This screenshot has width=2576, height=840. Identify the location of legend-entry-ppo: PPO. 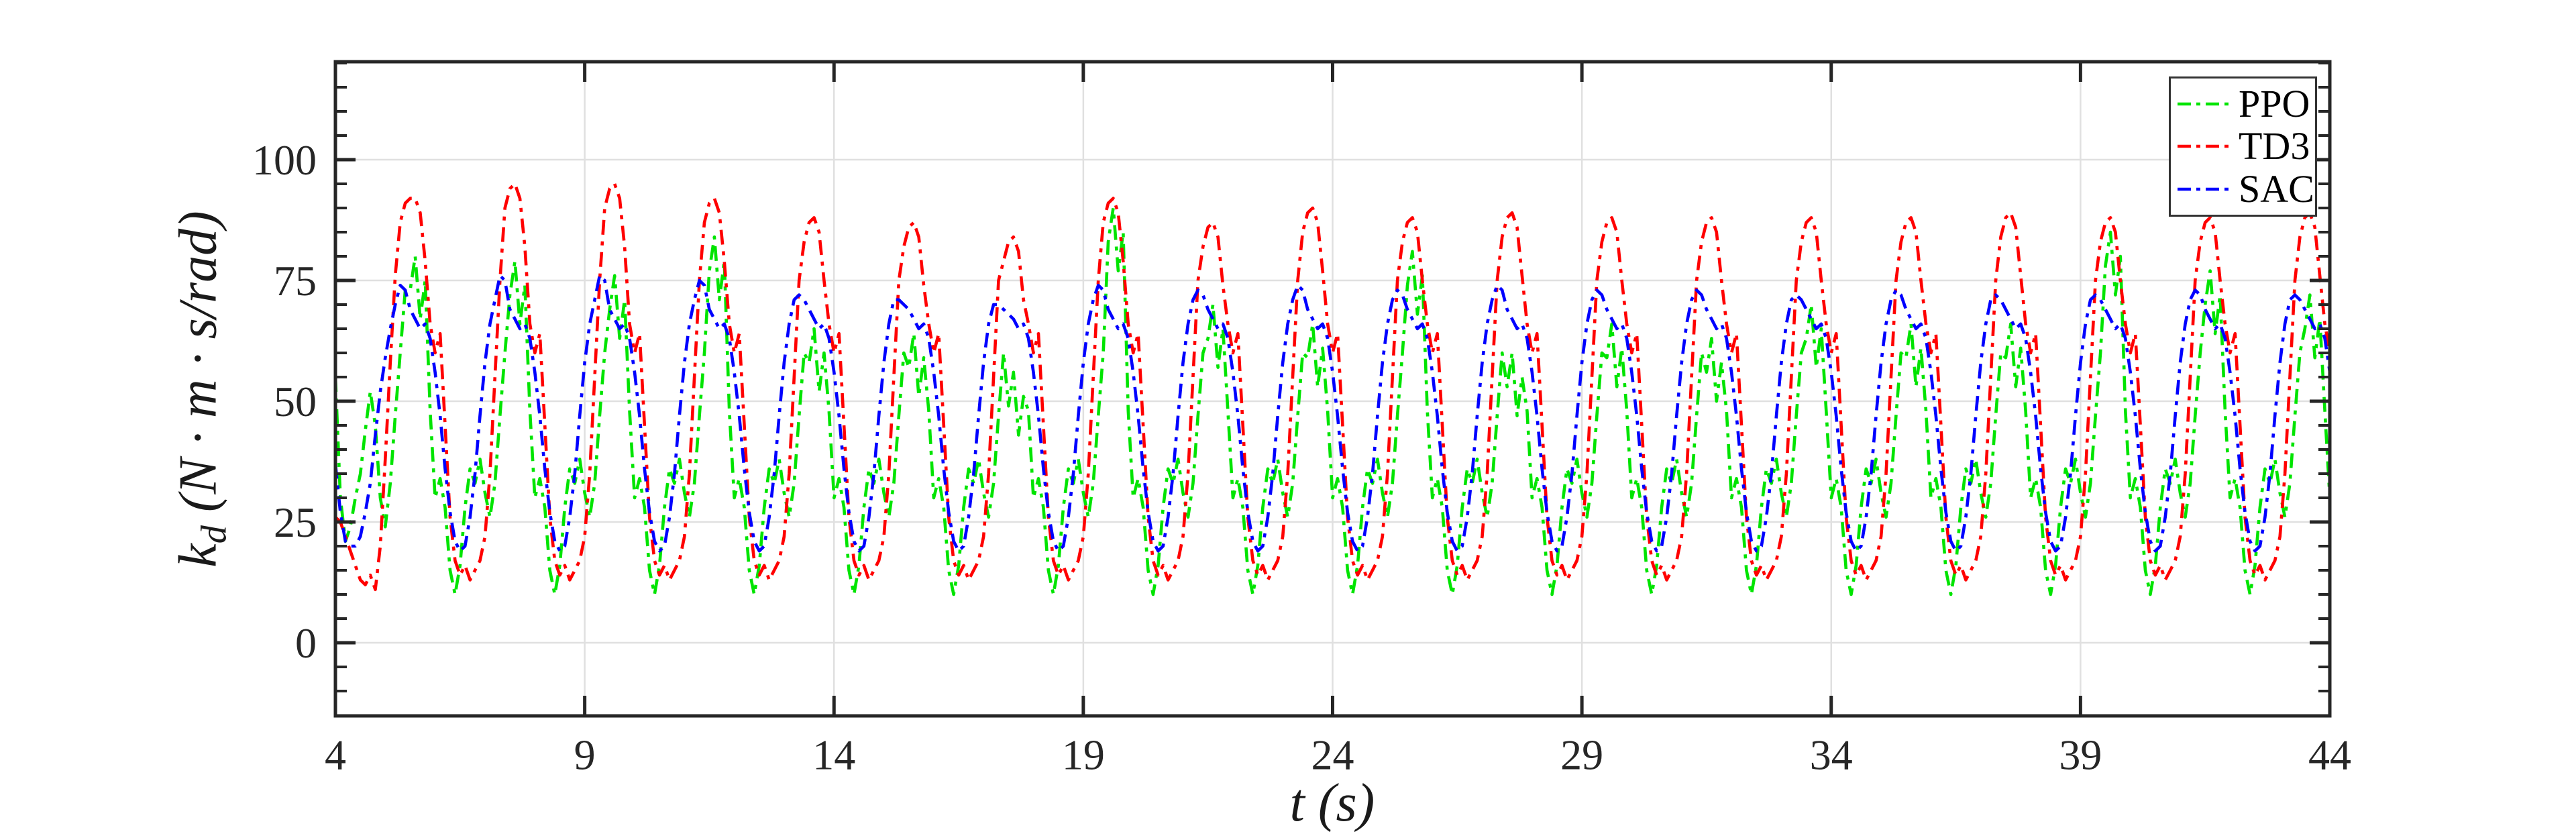
(2246, 103).